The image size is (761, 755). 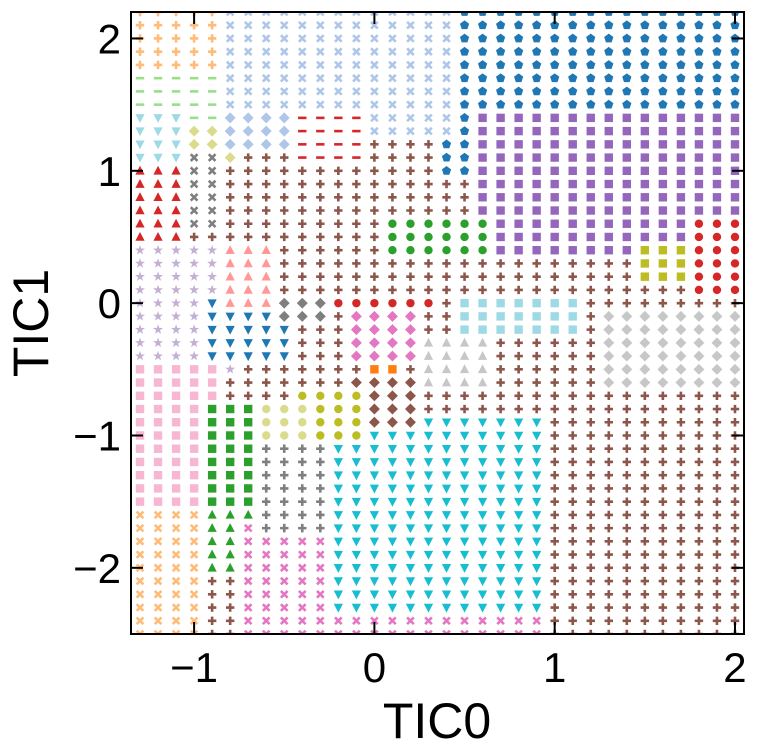 What do you see at coordinates (109, 303) in the screenshot?
I see `y-tick-label: 0` at bounding box center [109, 303].